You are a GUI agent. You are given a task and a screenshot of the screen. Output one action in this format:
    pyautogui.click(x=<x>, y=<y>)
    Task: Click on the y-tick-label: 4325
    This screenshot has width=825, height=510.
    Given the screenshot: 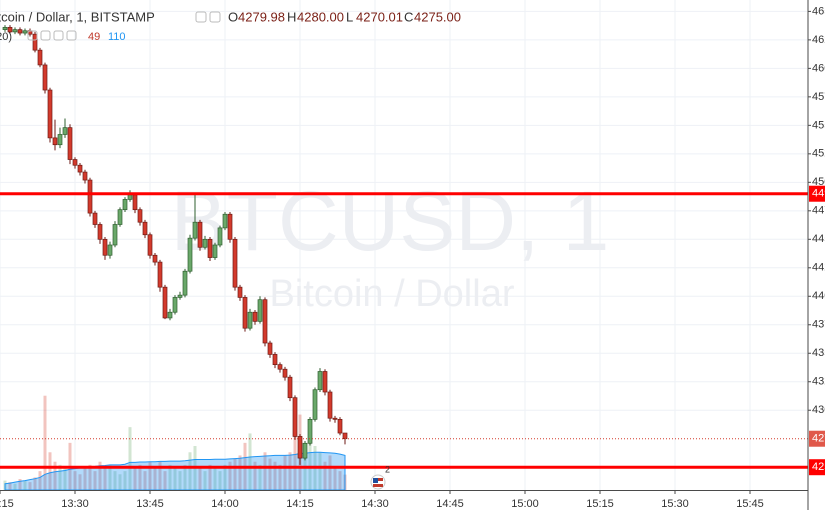 What is the action you would take?
    pyautogui.click(x=818, y=382)
    